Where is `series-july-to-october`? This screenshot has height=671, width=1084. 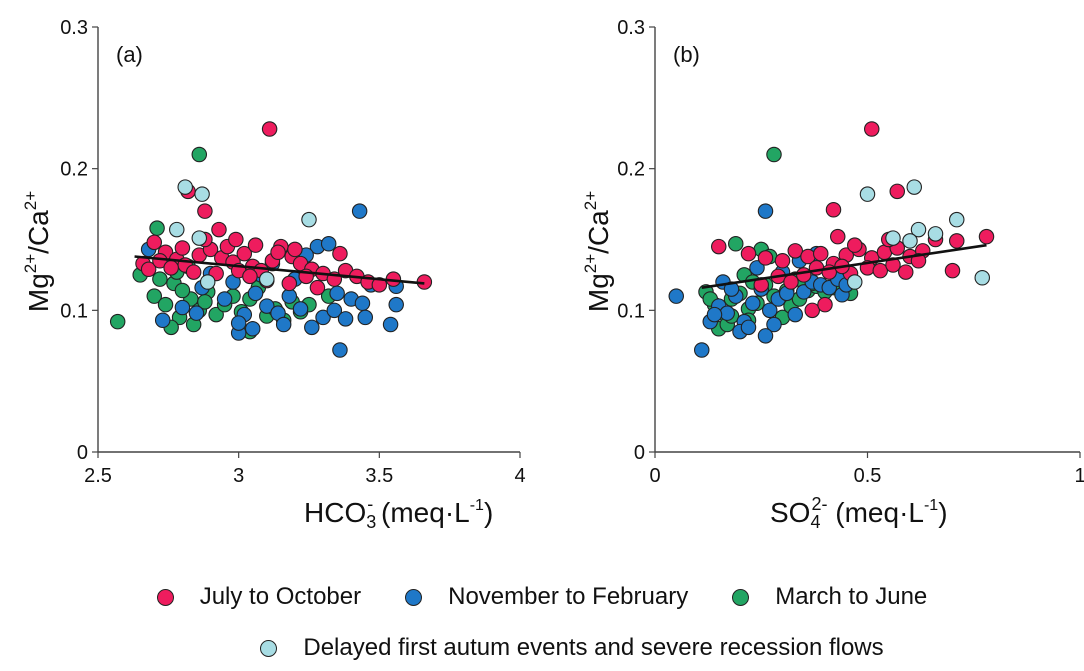
series-july-to-october is located at coordinates (284, 208).